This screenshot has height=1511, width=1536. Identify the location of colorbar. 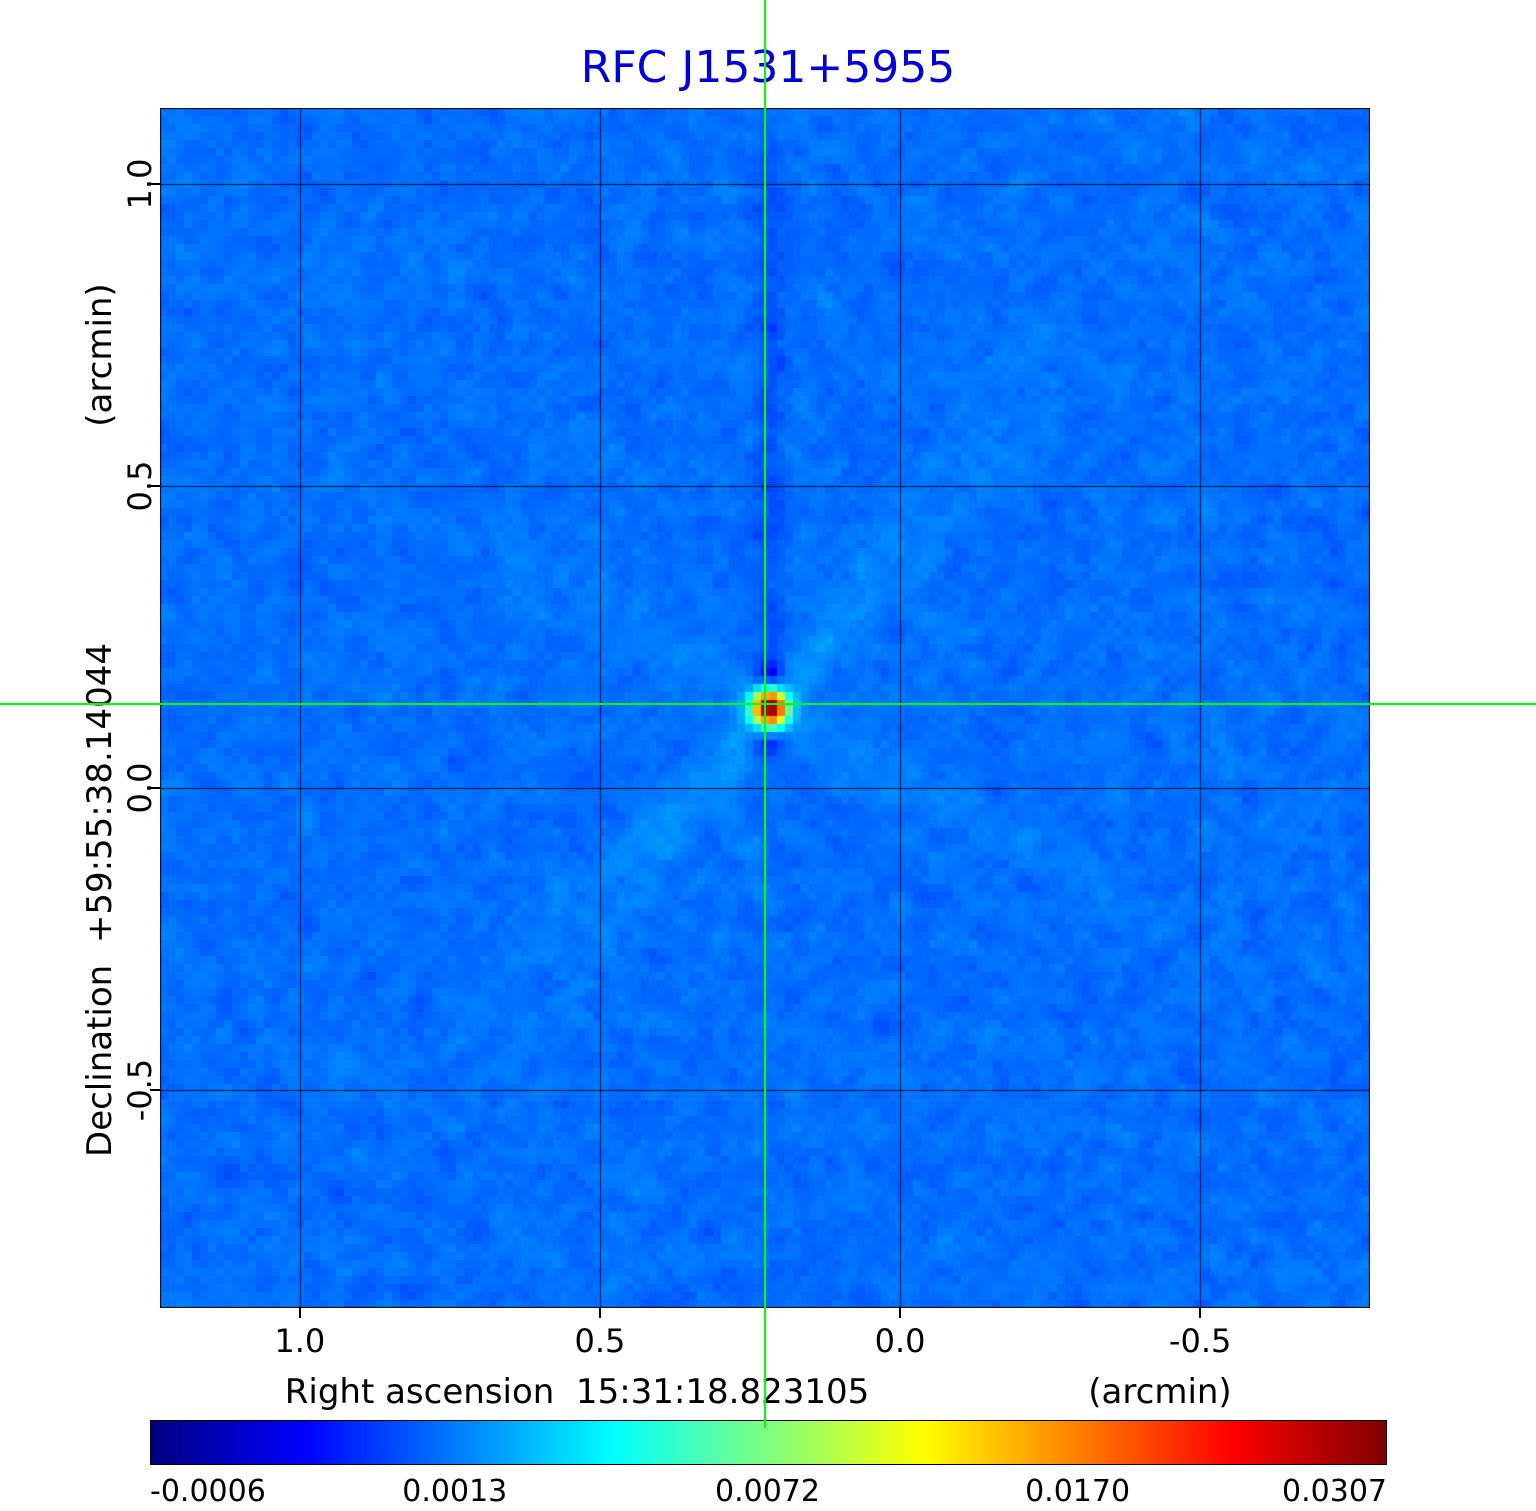
(768, 1442).